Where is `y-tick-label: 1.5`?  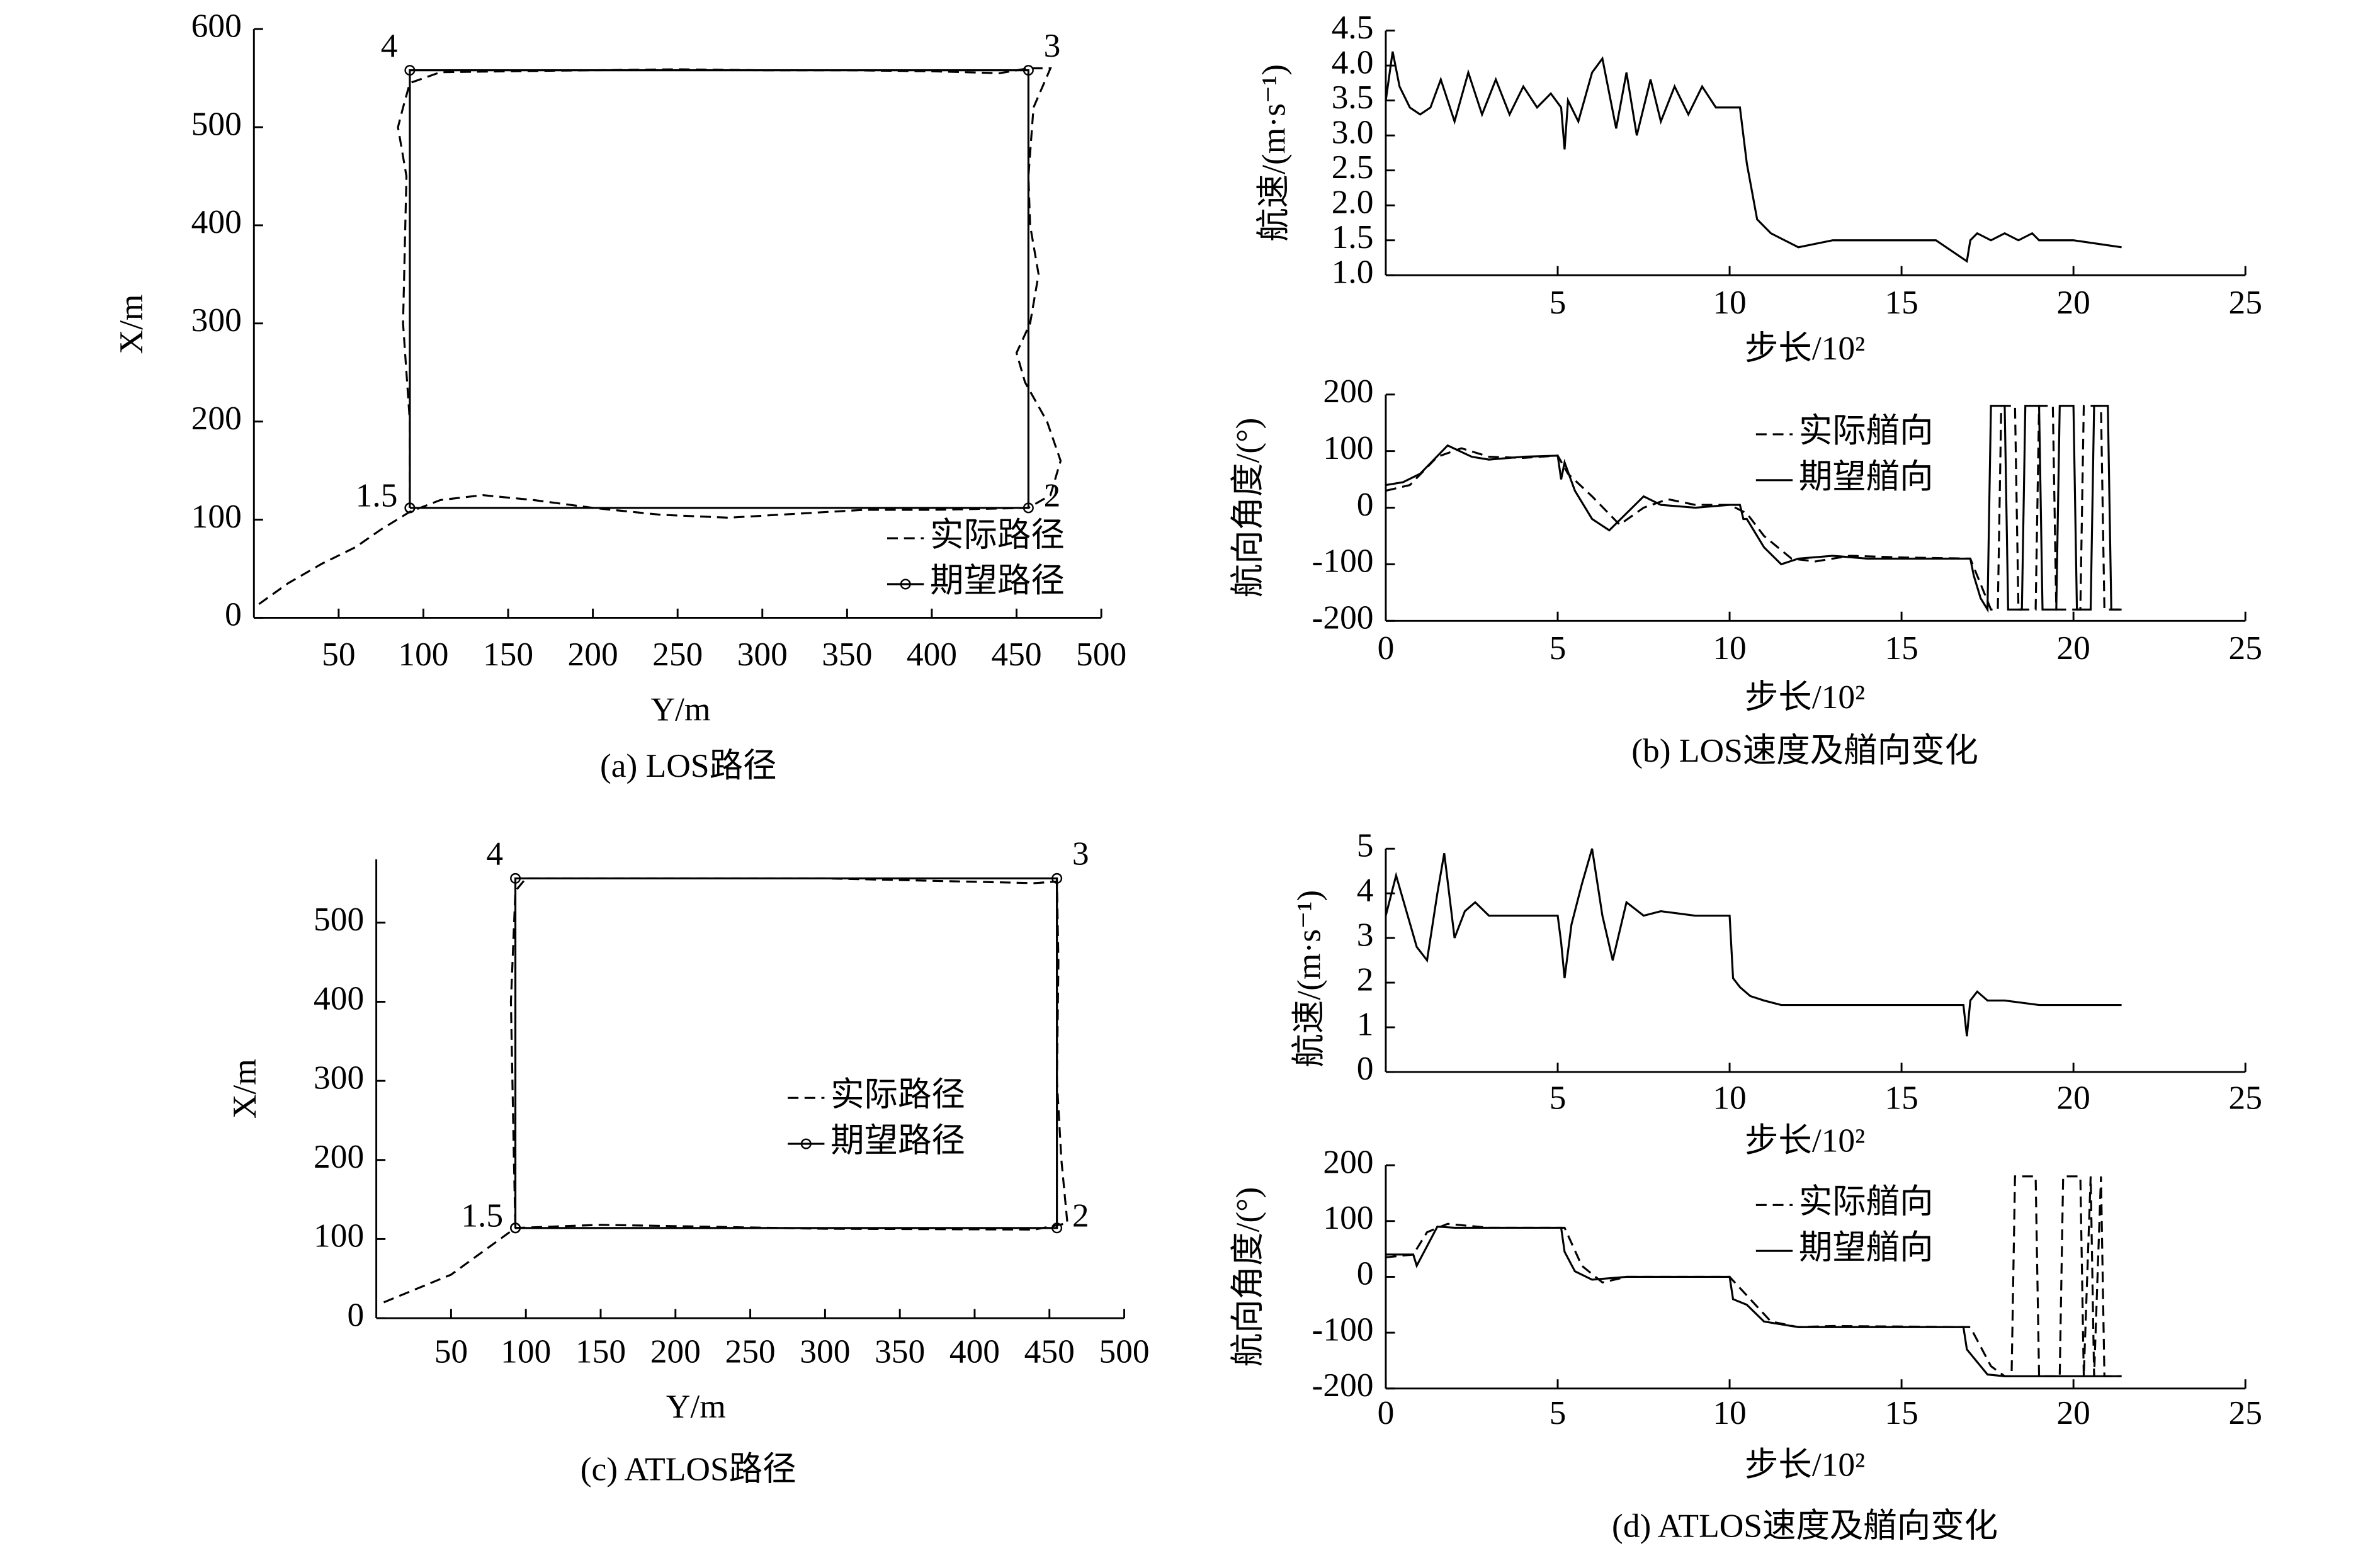 y-tick-label: 1.5 is located at coordinates (1353, 237).